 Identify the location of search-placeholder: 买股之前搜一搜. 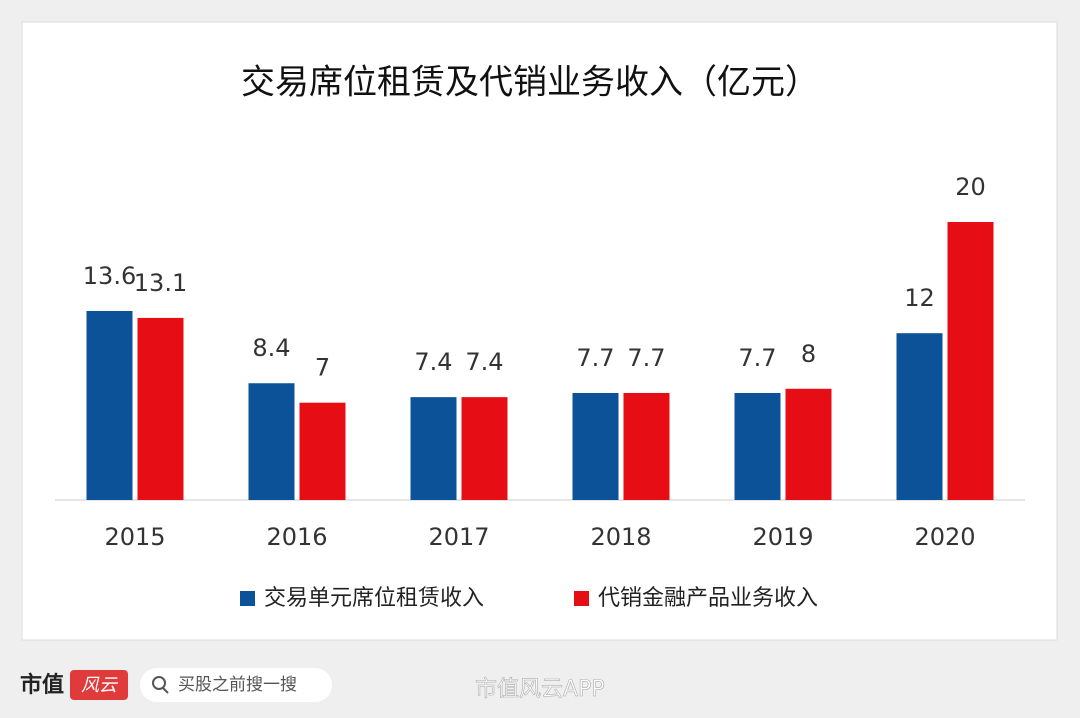
(237, 685).